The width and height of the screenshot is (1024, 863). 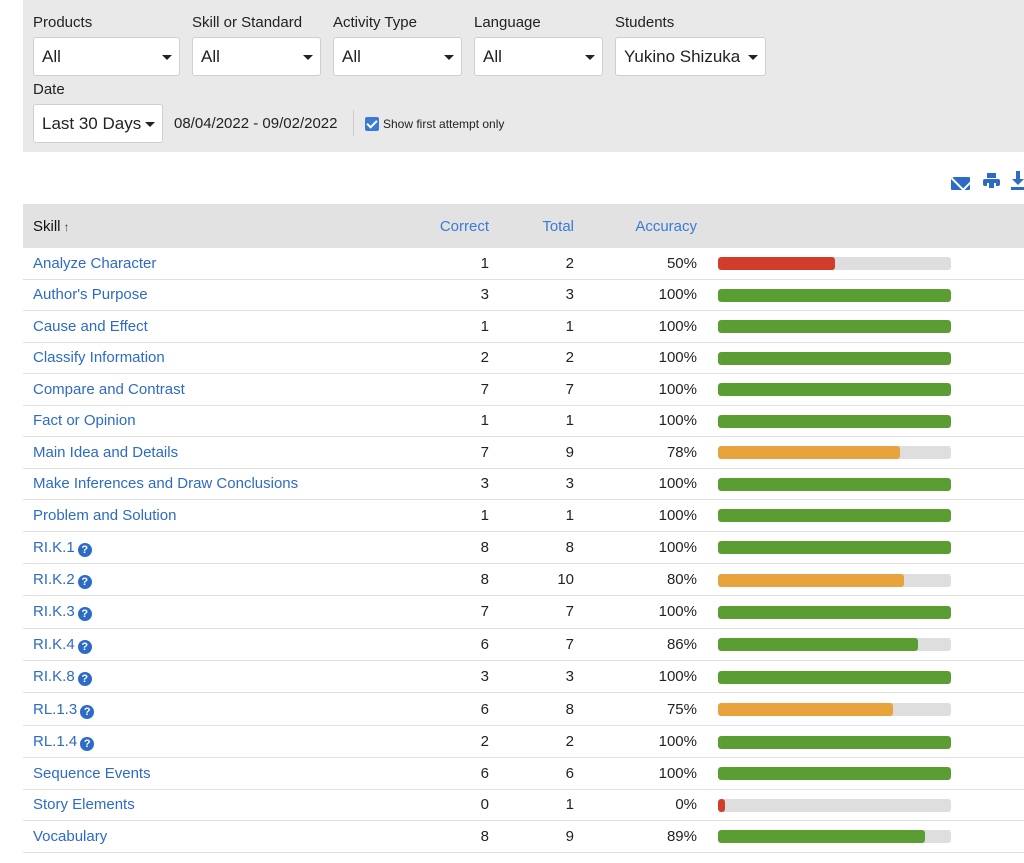 What do you see at coordinates (51, 226) in the screenshot?
I see `column-header-skill: Skill ↑` at bounding box center [51, 226].